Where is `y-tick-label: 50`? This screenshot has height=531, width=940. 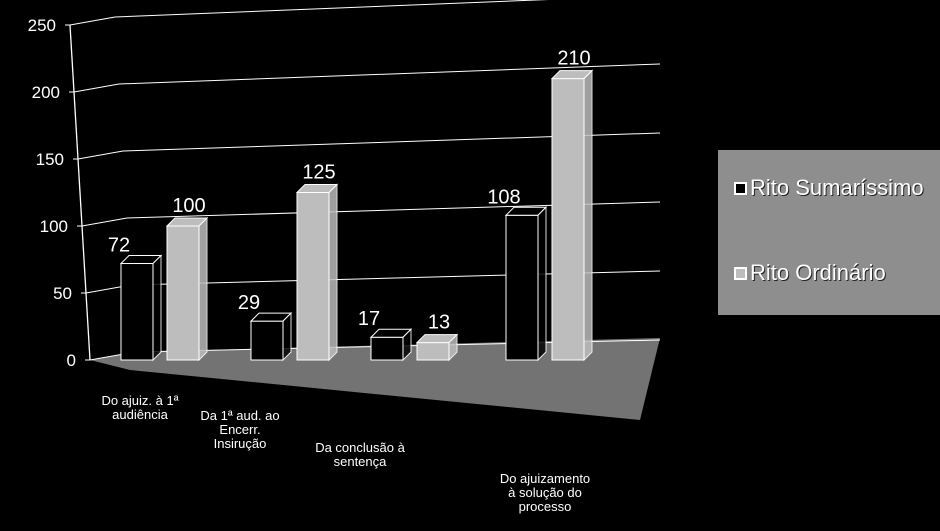
y-tick-label: 50 is located at coordinates (62, 293).